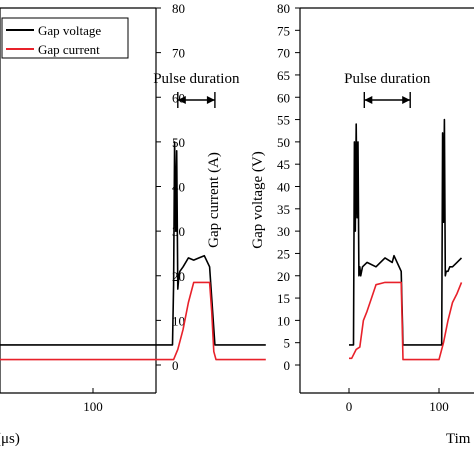 This screenshot has width=474, height=474. What do you see at coordinates (69, 49) in the screenshot?
I see `legend-label-current: Gap current` at bounding box center [69, 49].